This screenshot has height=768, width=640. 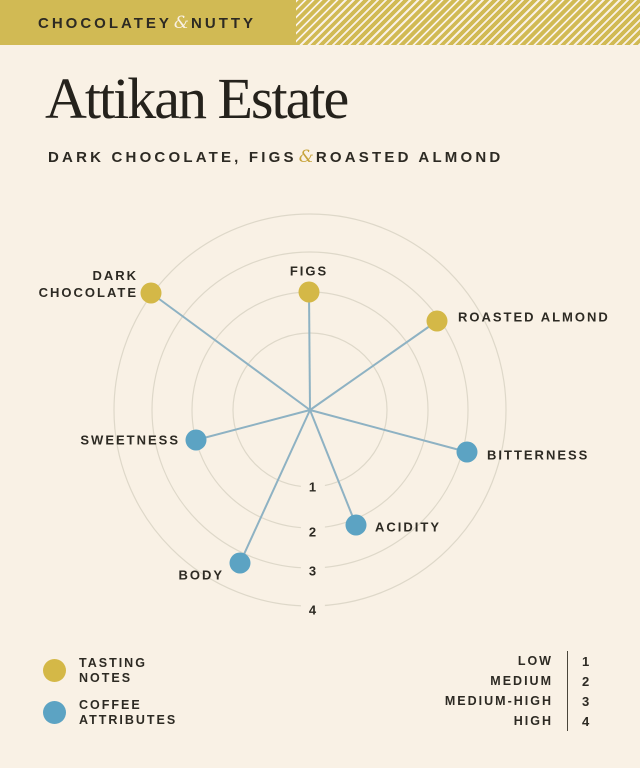 What do you see at coordinates (88, 284) in the screenshot?
I see `chart-label-dark-chocolate: DARK CHOCOLATE` at bounding box center [88, 284].